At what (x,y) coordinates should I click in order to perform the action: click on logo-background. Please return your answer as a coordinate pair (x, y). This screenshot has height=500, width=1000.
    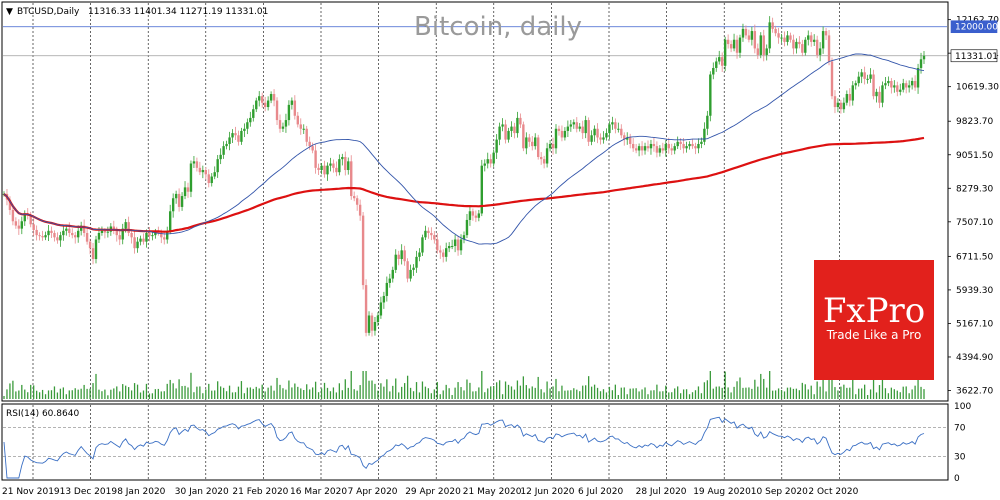
    Looking at the image, I should click on (874, 320).